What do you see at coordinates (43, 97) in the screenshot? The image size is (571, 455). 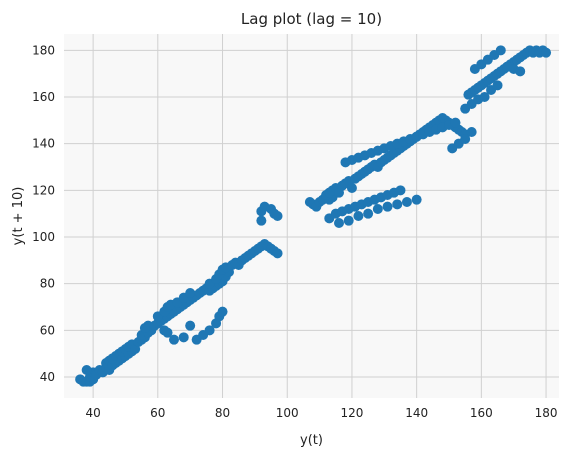 I see `y-tick-label: 160` at bounding box center [43, 97].